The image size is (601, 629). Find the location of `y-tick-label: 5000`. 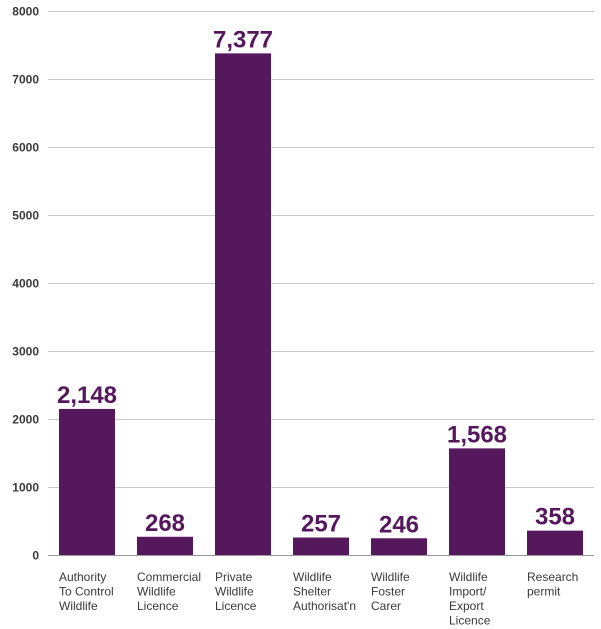

y-tick-label: 5000 is located at coordinates (25, 216).